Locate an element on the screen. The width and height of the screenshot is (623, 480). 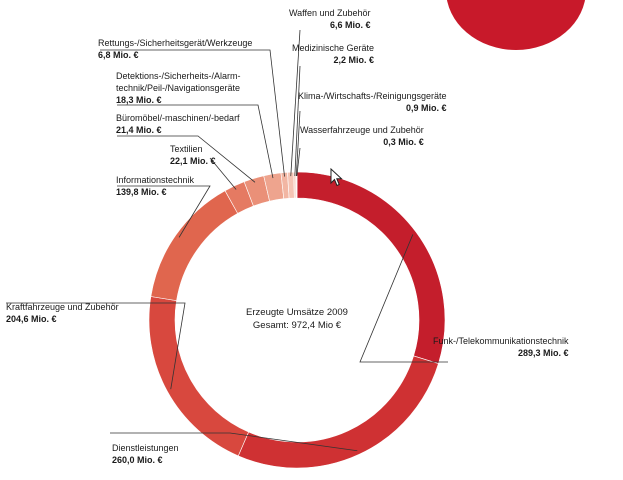
leader-line-textilien is located at coordinates (223, 173).